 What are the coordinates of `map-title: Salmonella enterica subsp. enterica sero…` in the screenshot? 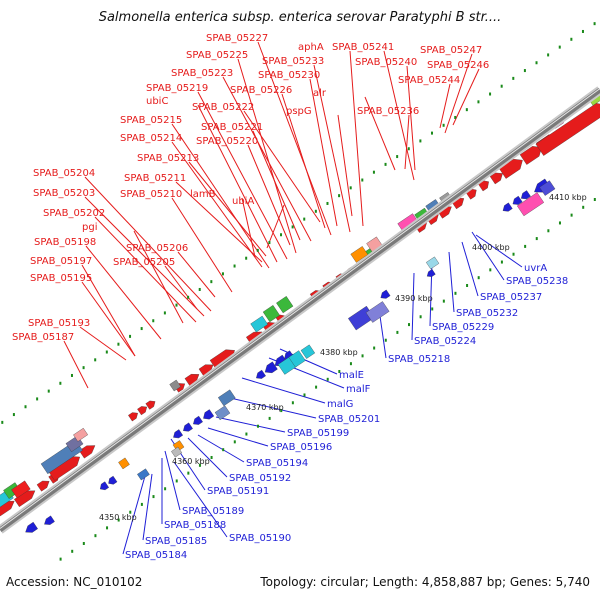 It's located at (300, 17).